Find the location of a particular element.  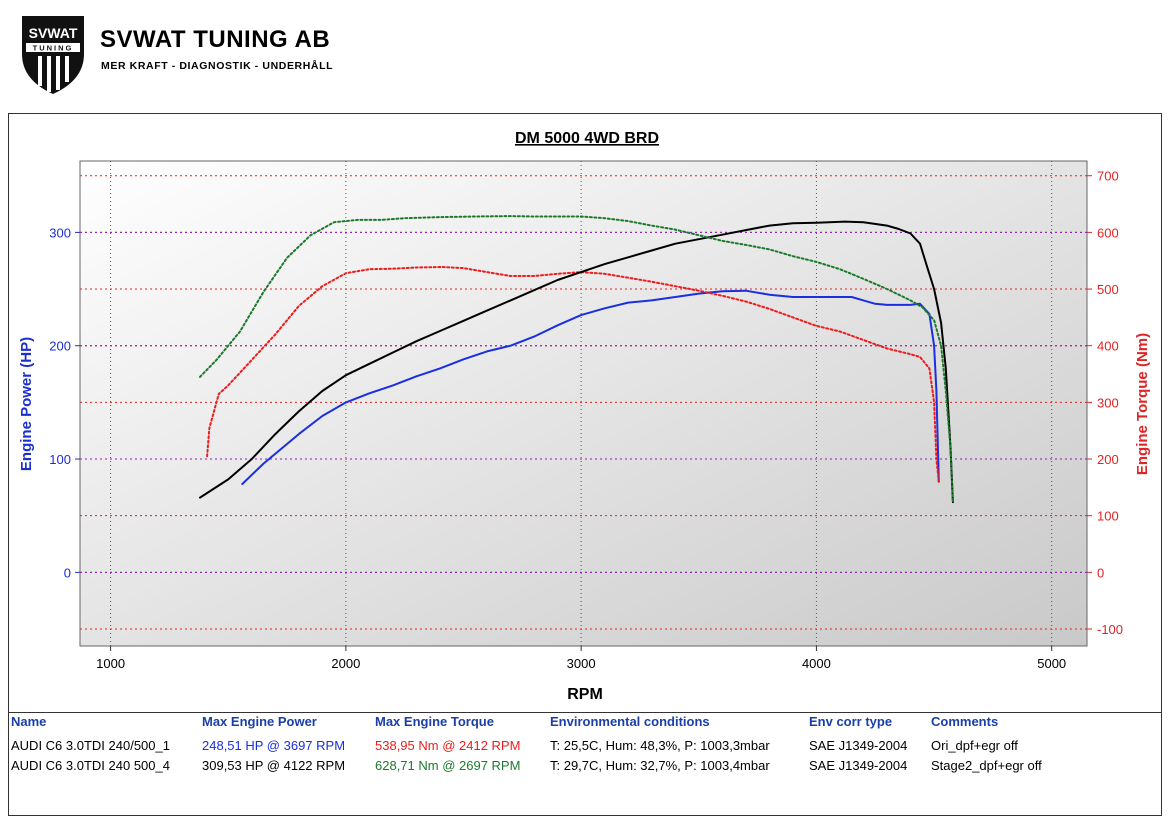

y-axis-label-left: Engine Power (HP) is located at coordinates (26, 404).